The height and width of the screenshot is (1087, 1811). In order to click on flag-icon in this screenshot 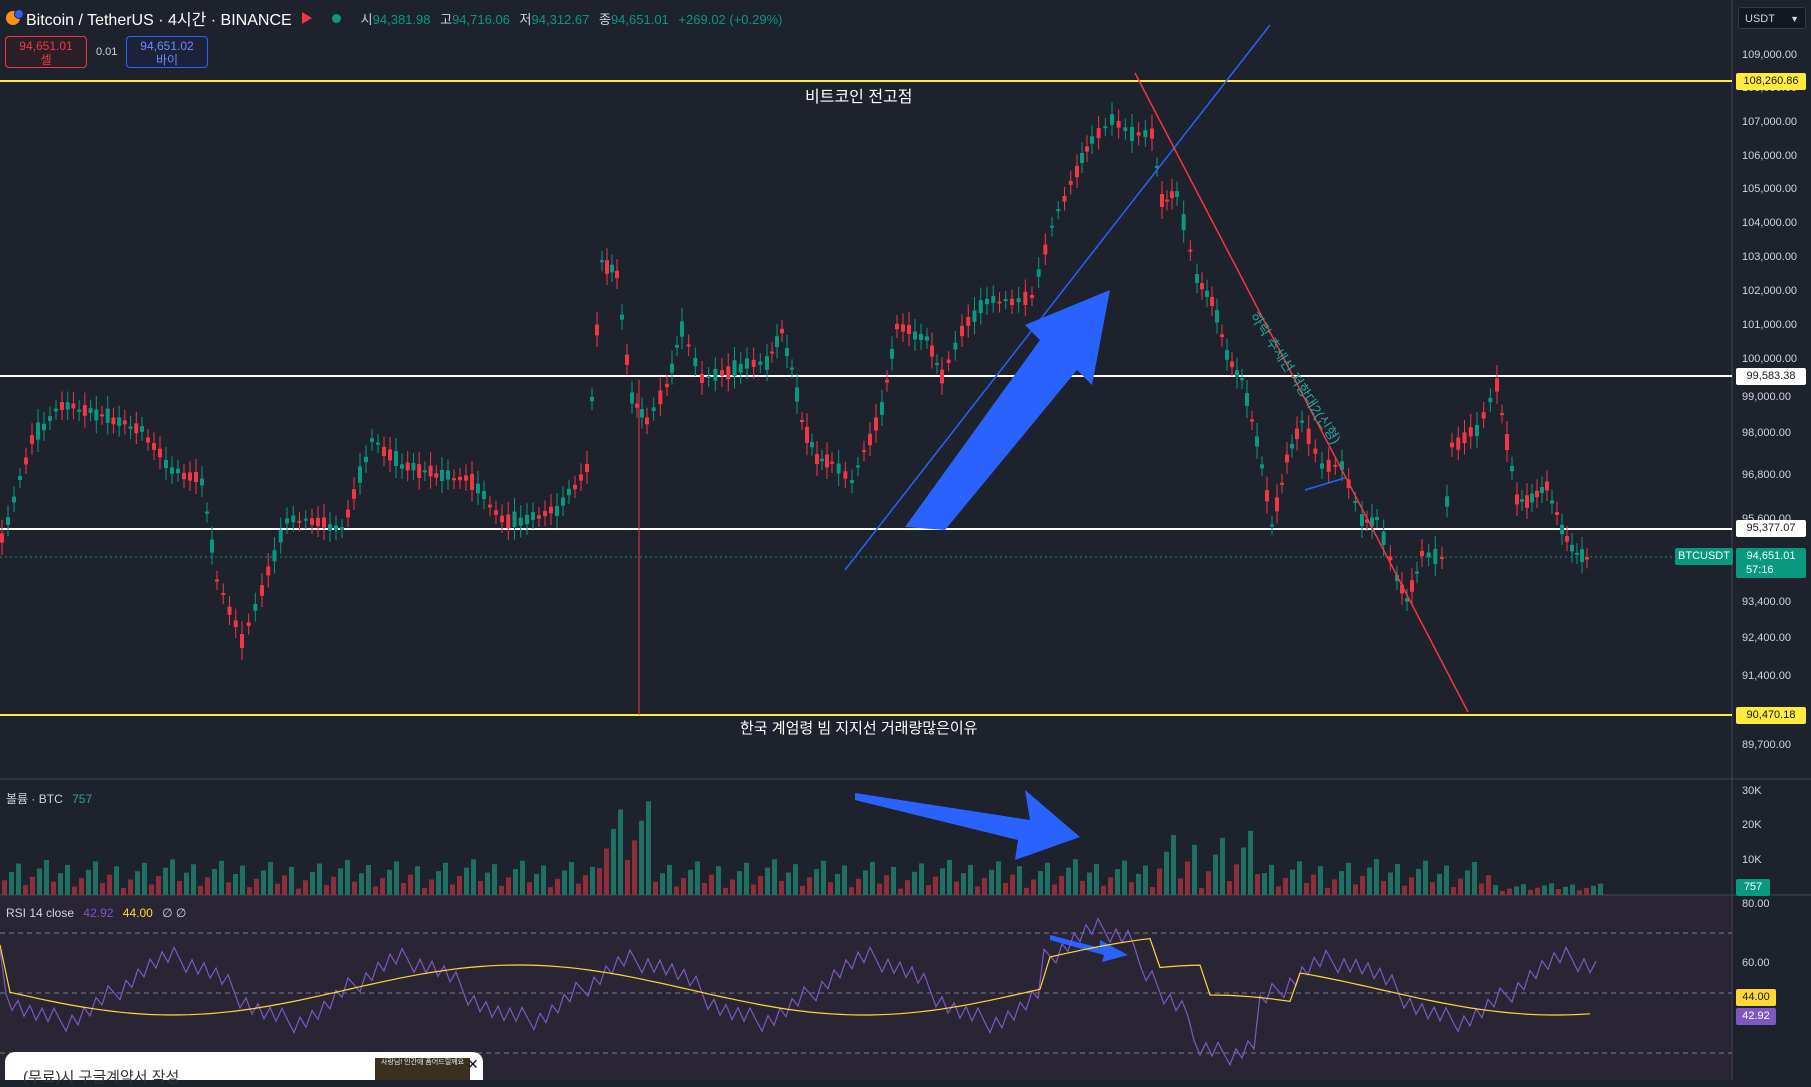, I will do `click(306, 18)`.